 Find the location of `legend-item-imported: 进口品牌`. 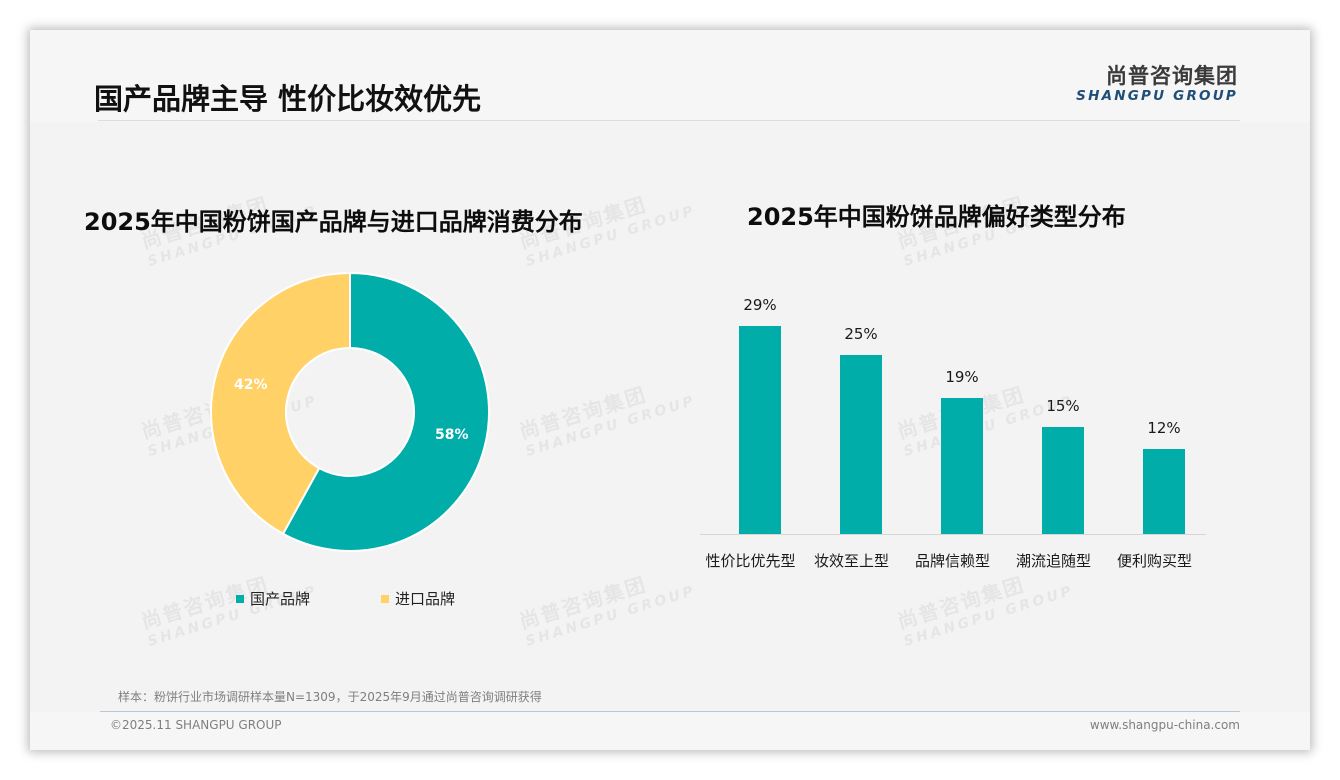

legend-item-imported: 进口品牌 is located at coordinates (418, 598).